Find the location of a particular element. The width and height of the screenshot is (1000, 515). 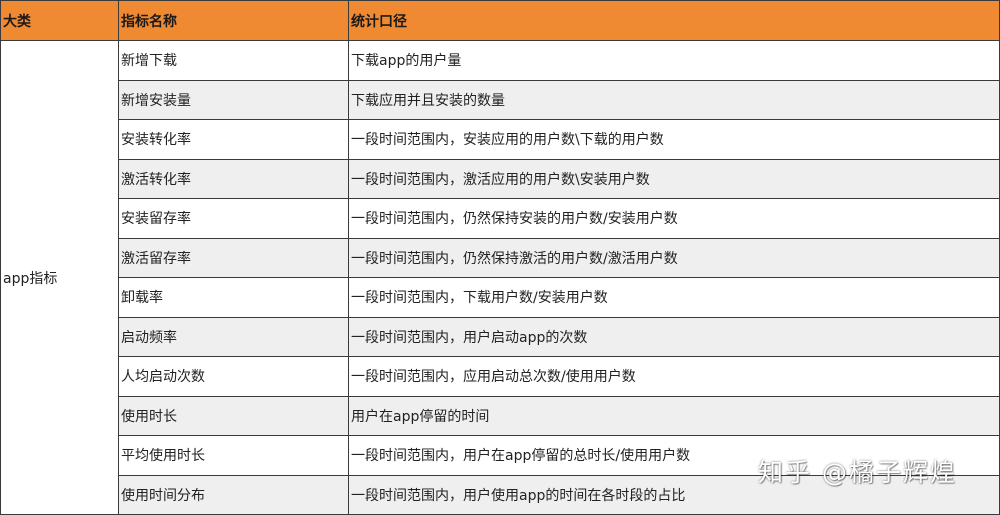

metric-definition-cell: 一段时间范围内，下载用户数/安装用户数 is located at coordinates (674, 297).